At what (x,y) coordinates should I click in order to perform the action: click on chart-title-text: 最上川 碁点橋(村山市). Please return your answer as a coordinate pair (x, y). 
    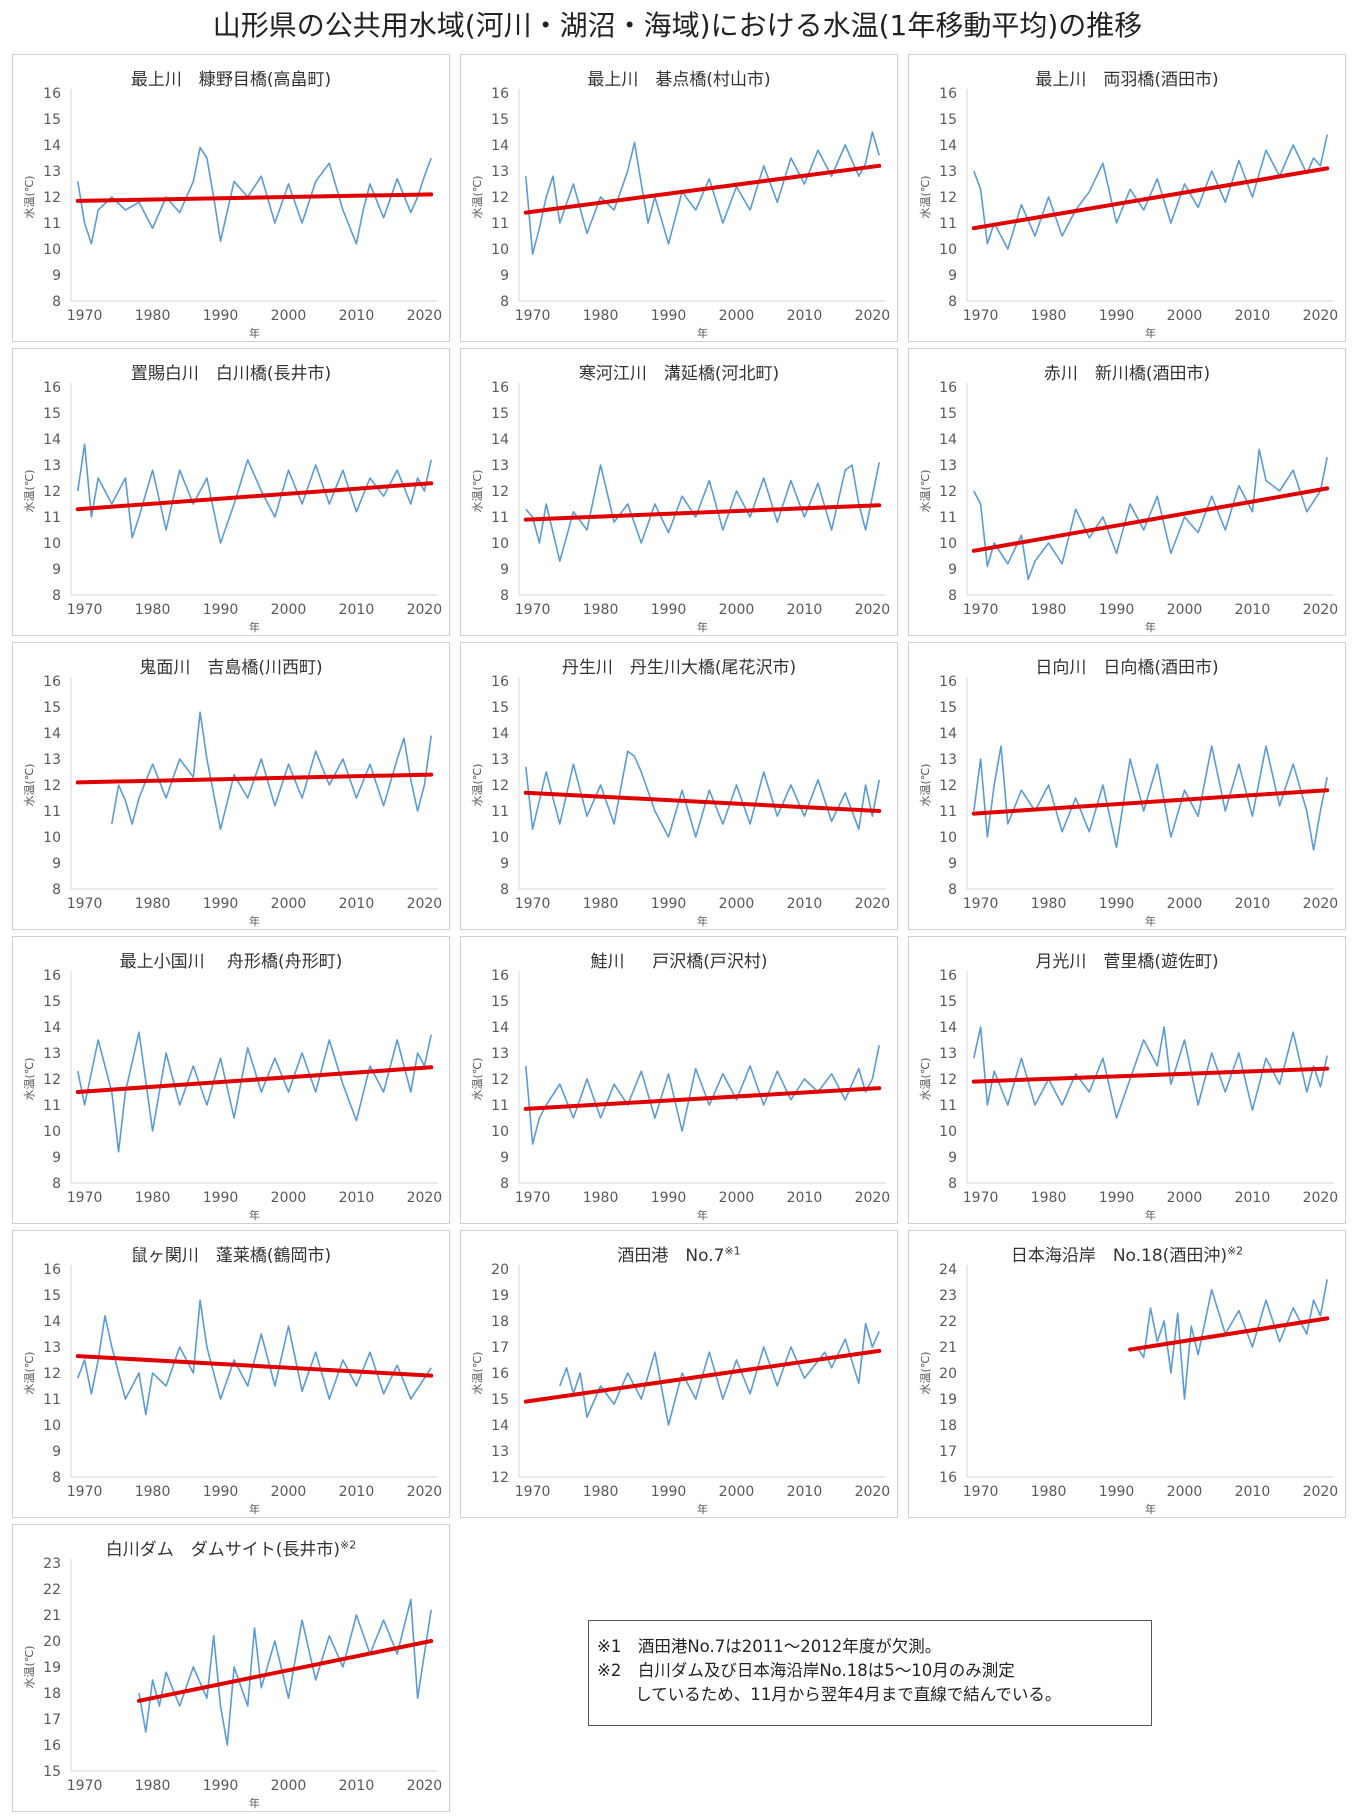
    Looking at the image, I should click on (679, 80).